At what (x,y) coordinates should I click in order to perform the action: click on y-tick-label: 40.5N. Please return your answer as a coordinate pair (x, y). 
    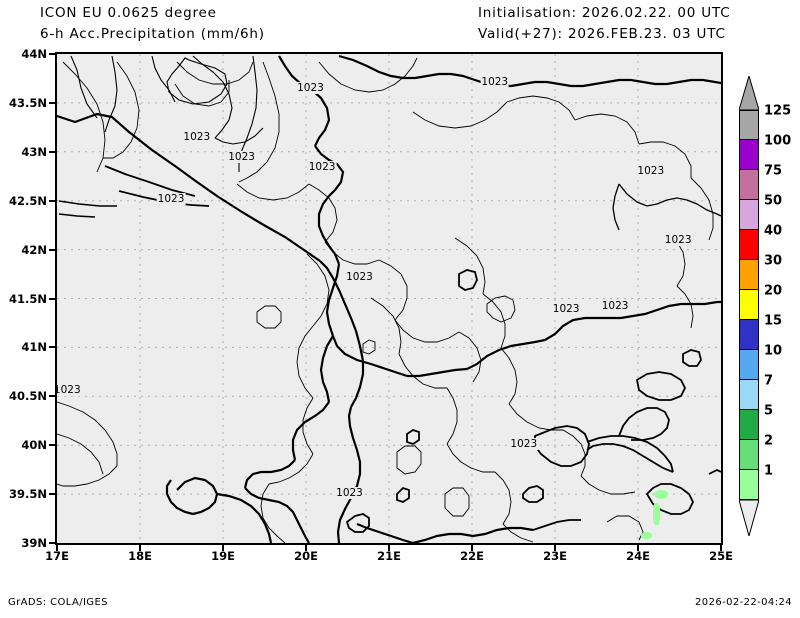
    Looking at the image, I should click on (28, 396).